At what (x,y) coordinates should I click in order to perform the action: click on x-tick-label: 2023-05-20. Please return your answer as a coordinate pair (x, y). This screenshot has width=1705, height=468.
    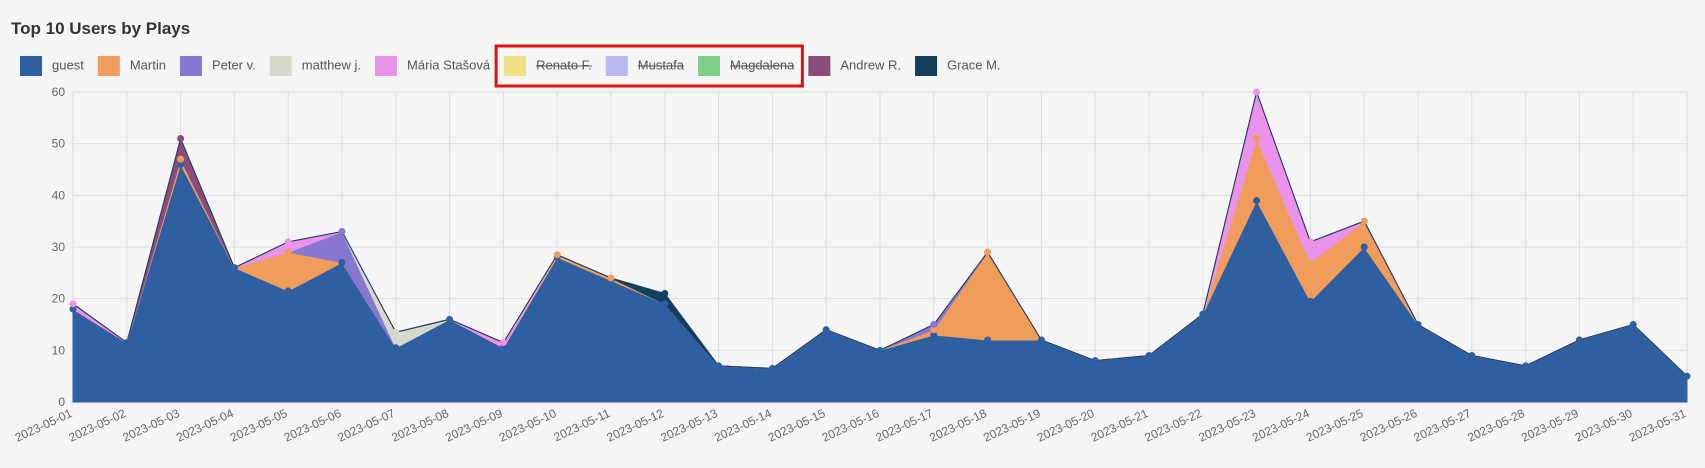
    Looking at the image, I should click on (1066, 425).